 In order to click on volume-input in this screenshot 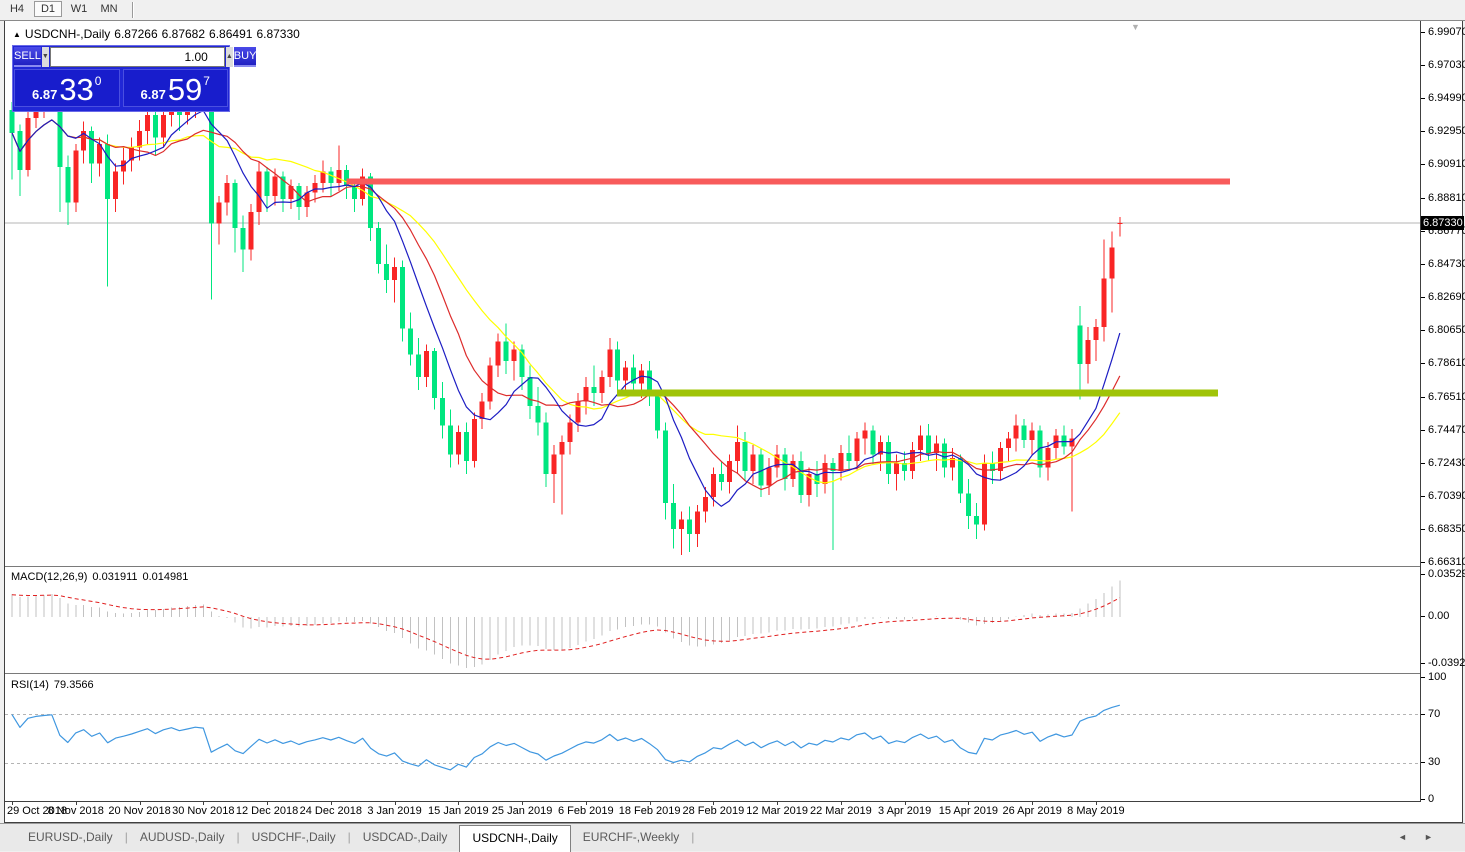, I will do `click(137, 57)`.